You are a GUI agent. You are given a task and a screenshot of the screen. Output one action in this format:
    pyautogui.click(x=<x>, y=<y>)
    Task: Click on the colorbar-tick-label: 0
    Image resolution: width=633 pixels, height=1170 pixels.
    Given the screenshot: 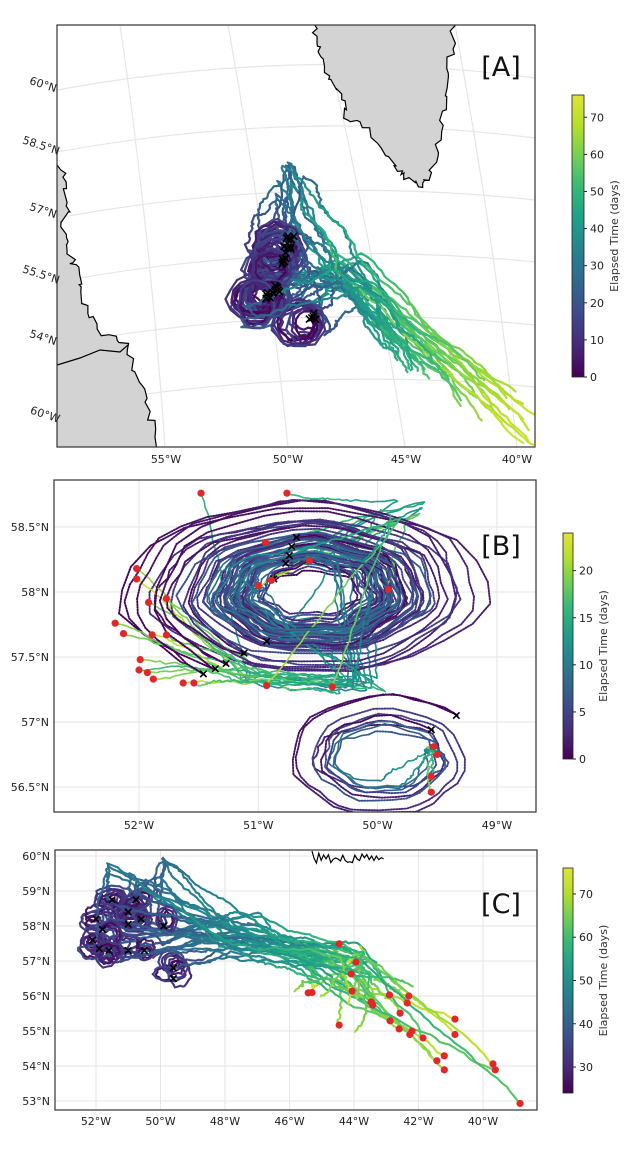 What is the action you would take?
    pyautogui.click(x=593, y=377)
    